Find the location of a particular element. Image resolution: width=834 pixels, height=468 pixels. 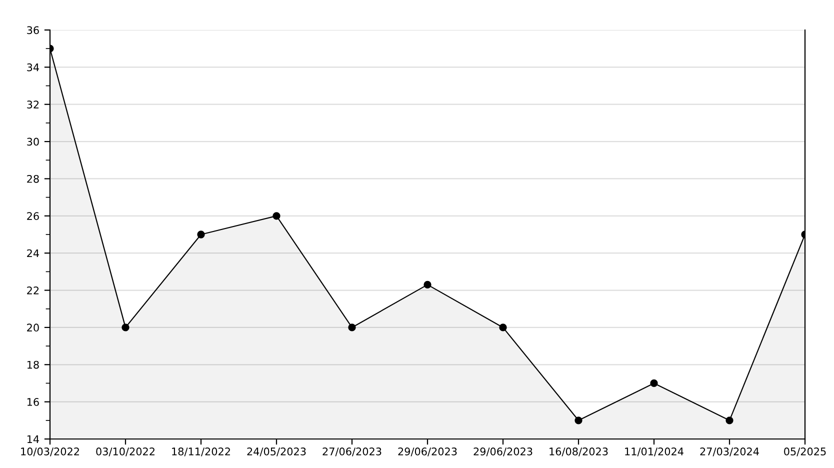

x-tick-label: 27/03/2024 is located at coordinates (729, 452).